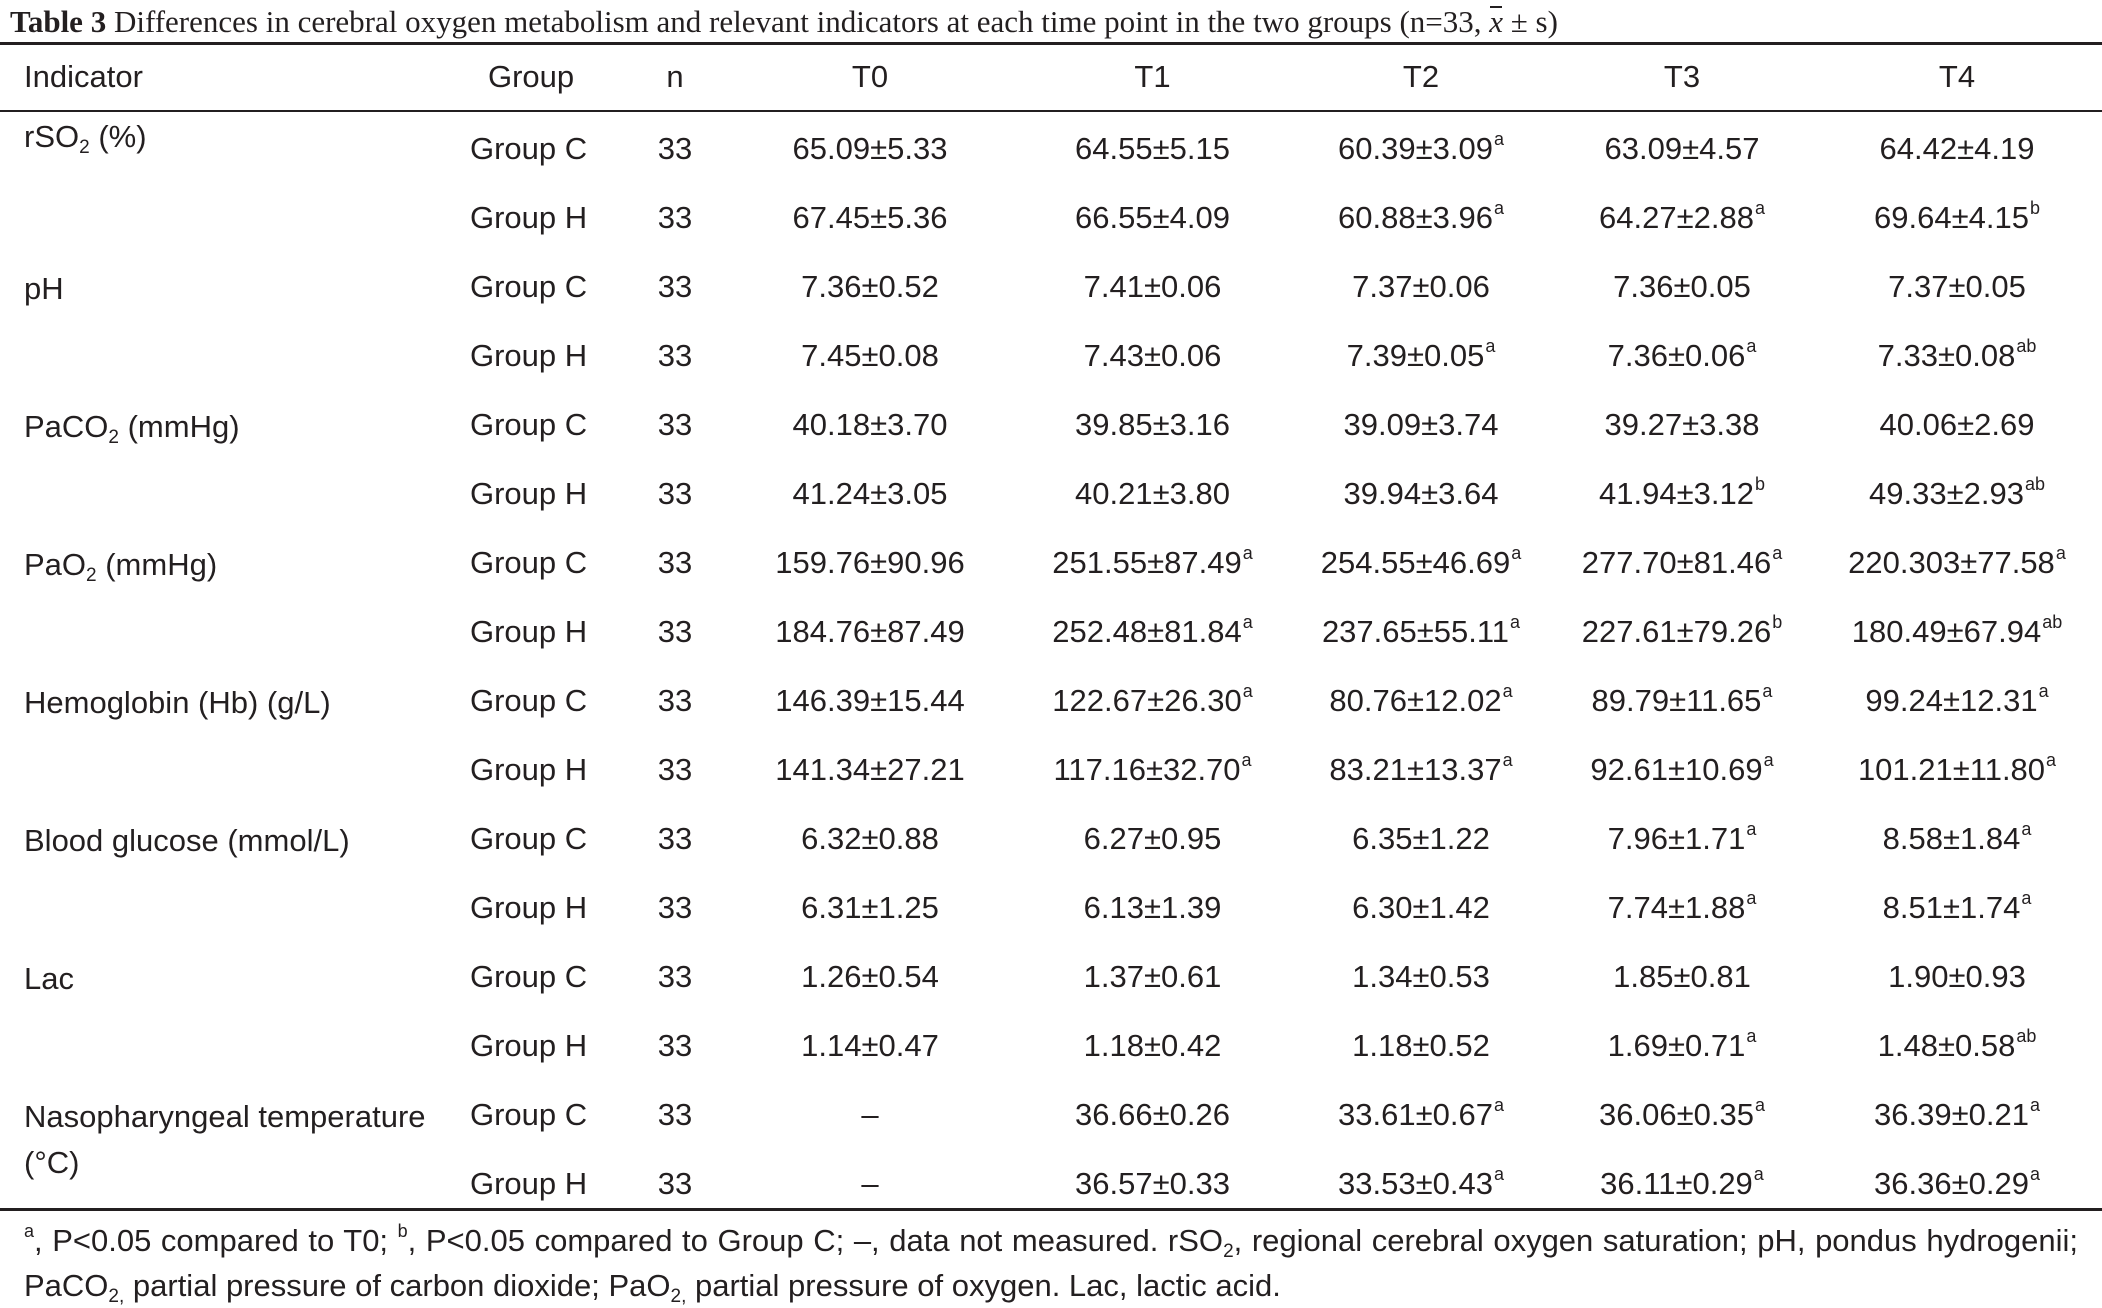 The height and width of the screenshot is (1308, 2102). I want to click on indicator-cell: Nasopharyngeal temperature (°C), so click(235, 1149).